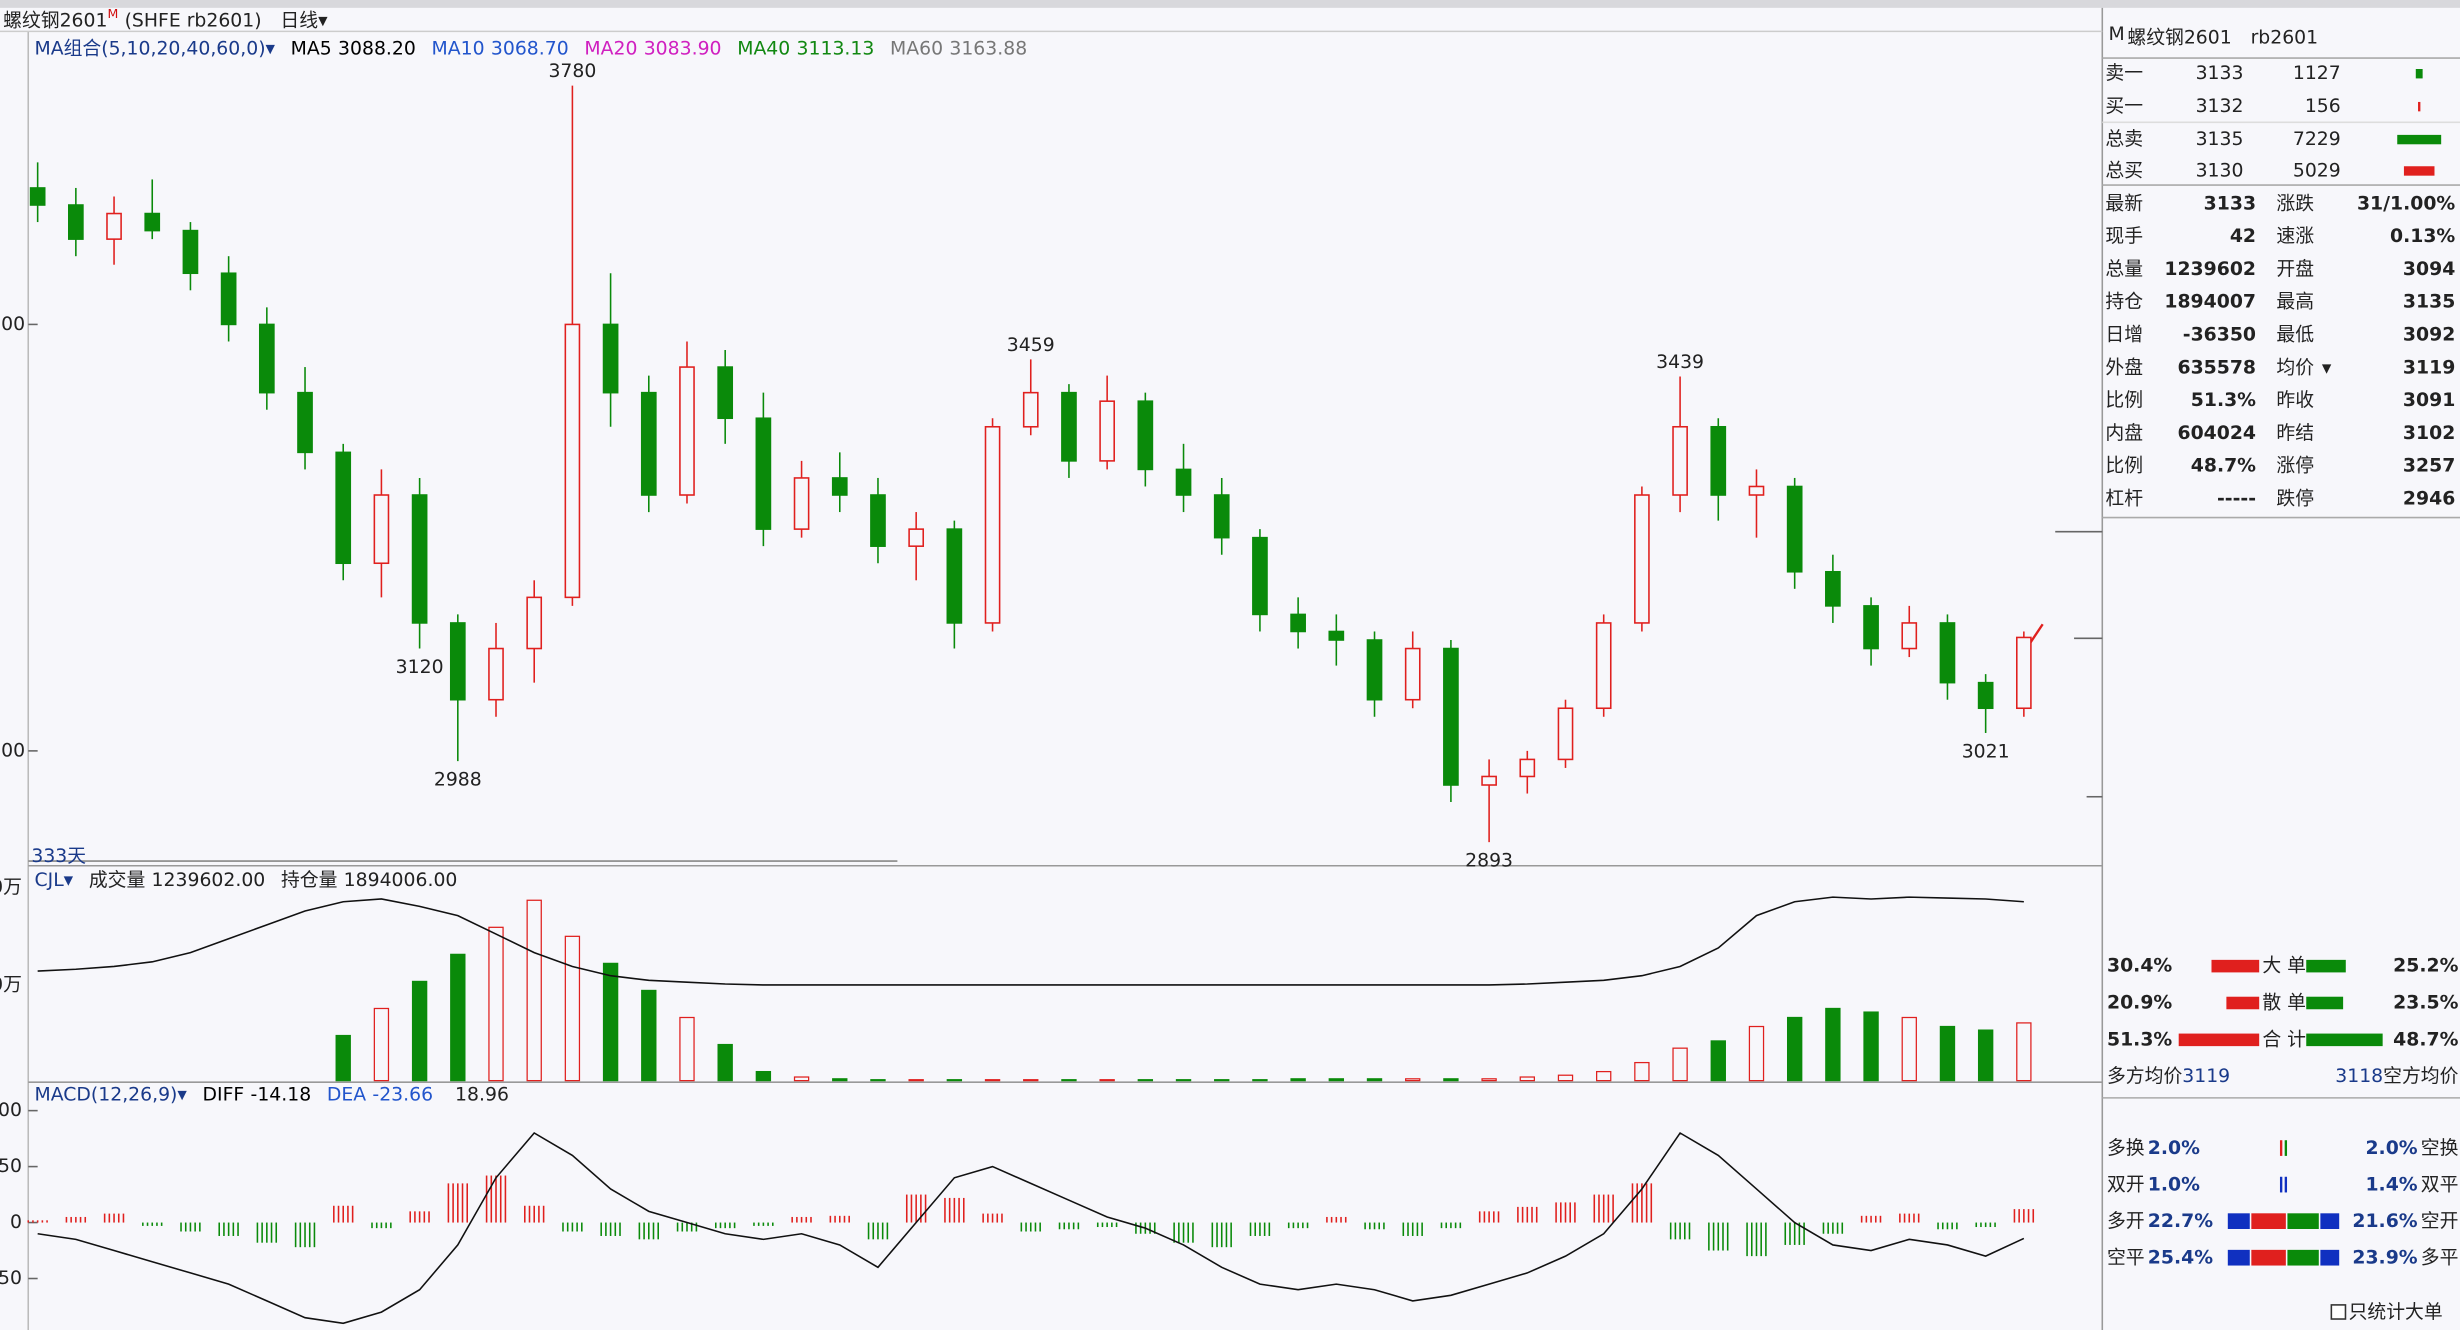 This screenshot has height=1330, width=2460. Describe the element at coordinates (2124, 335) in the screenshot. I see `stat-label: 日增` at that location.